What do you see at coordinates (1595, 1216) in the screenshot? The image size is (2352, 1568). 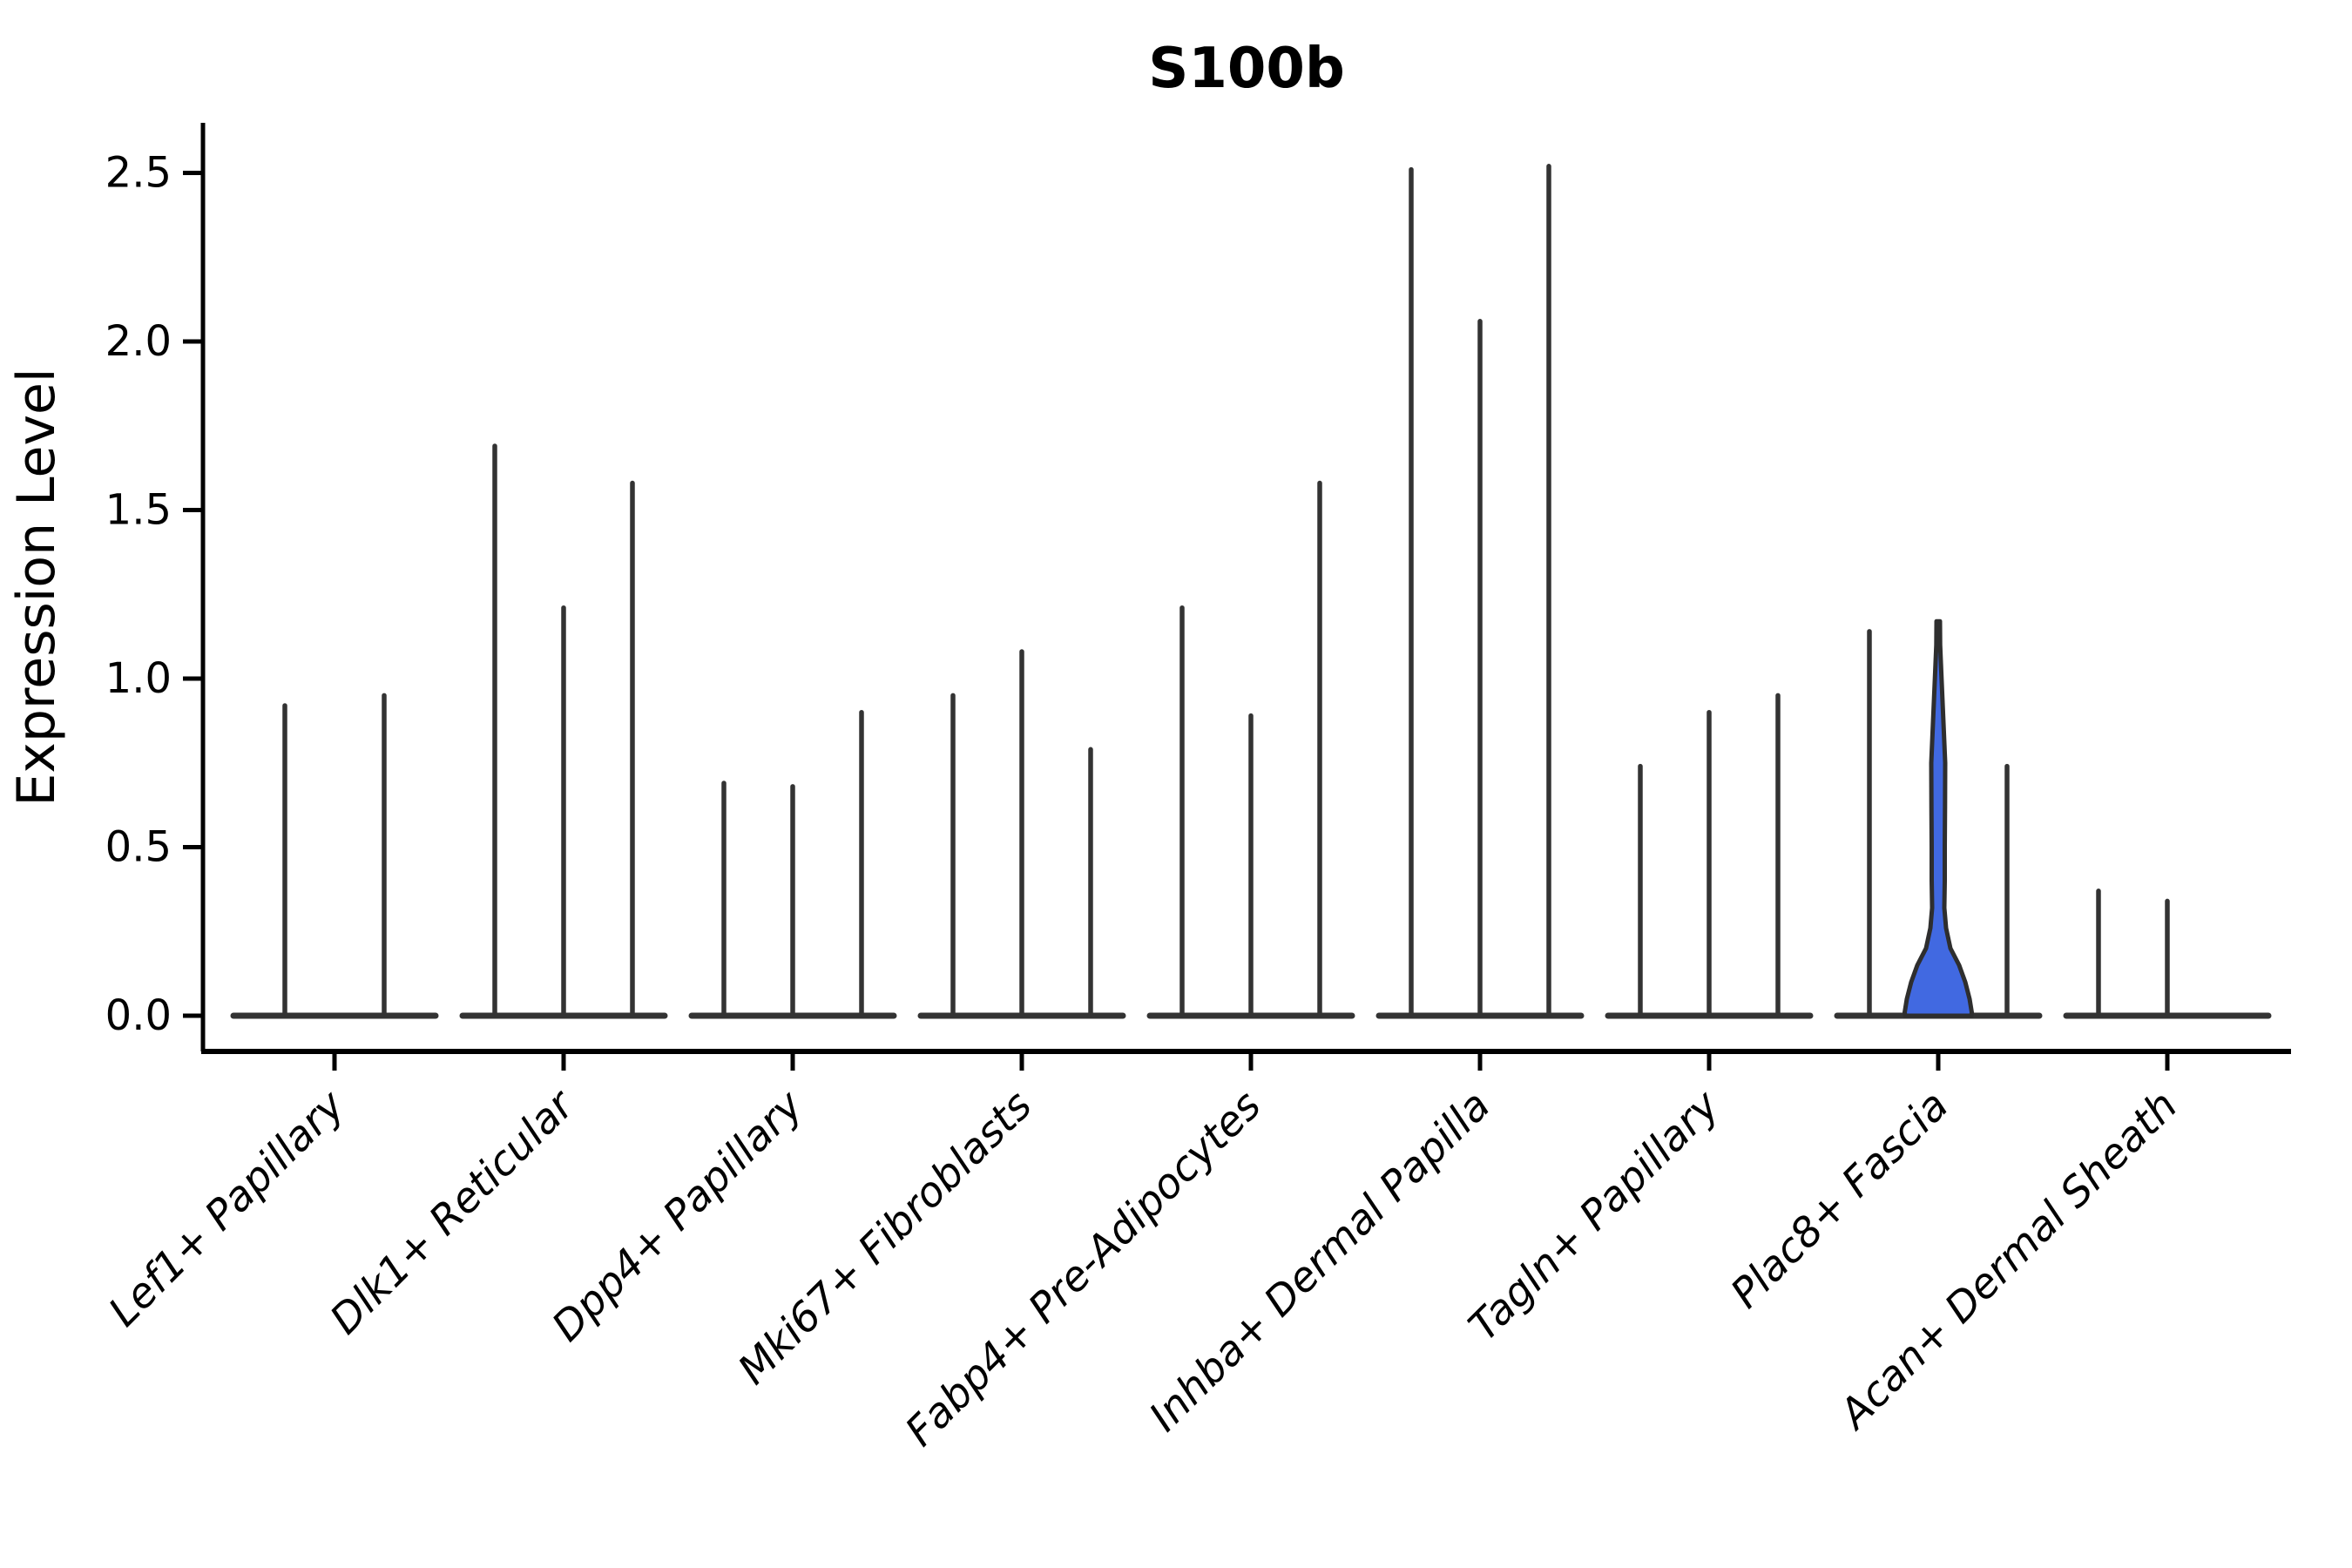 I see `x-category-label: Tagln+ Papillary` at bounding box center [1595, 1216].